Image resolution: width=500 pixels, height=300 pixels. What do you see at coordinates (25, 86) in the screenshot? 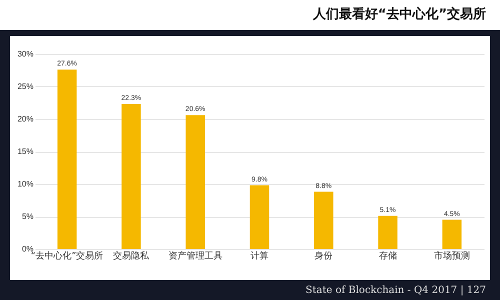
I see `y-tick-label: 25%` at bounding box center [25, 86].